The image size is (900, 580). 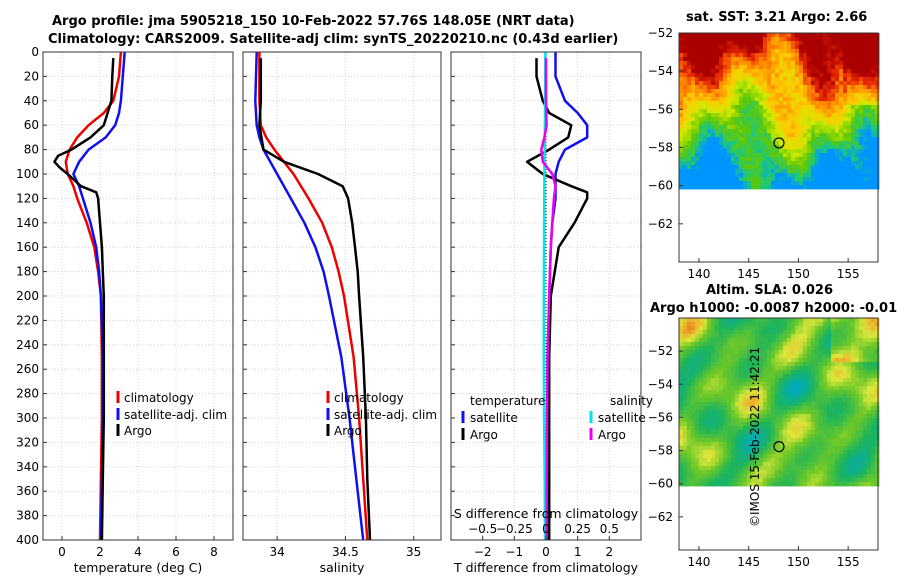 I want to click on altim-sla-map-ytick-label: −58, so click(x=660, y=451).